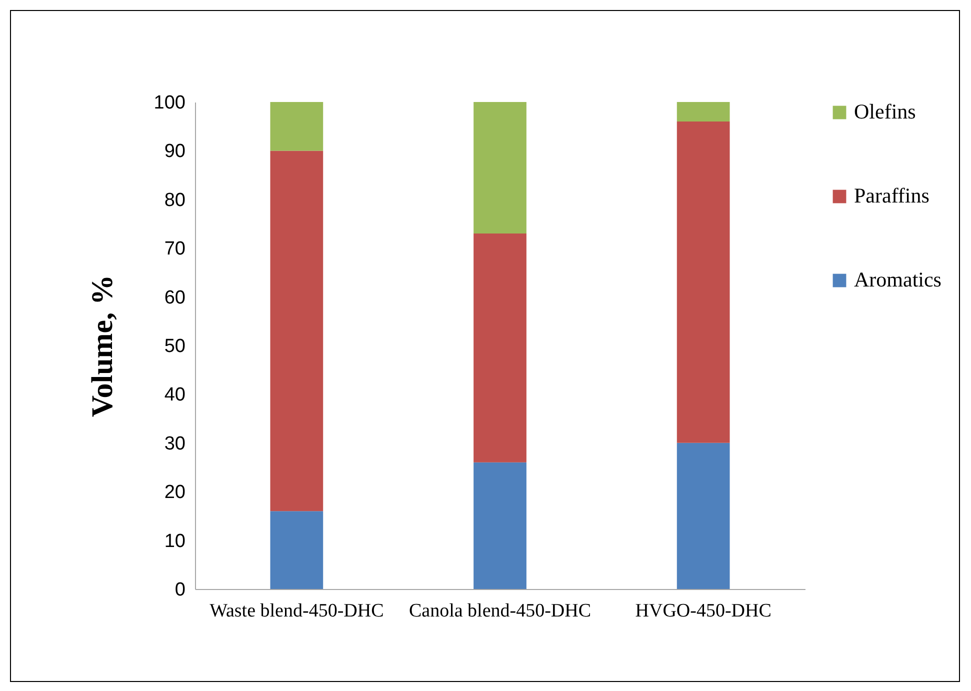 Image resolution: width=971 pixels, height=691 pixels. I want to click on x-tick-label: HVGO-450-DHC, so click(703, 611).